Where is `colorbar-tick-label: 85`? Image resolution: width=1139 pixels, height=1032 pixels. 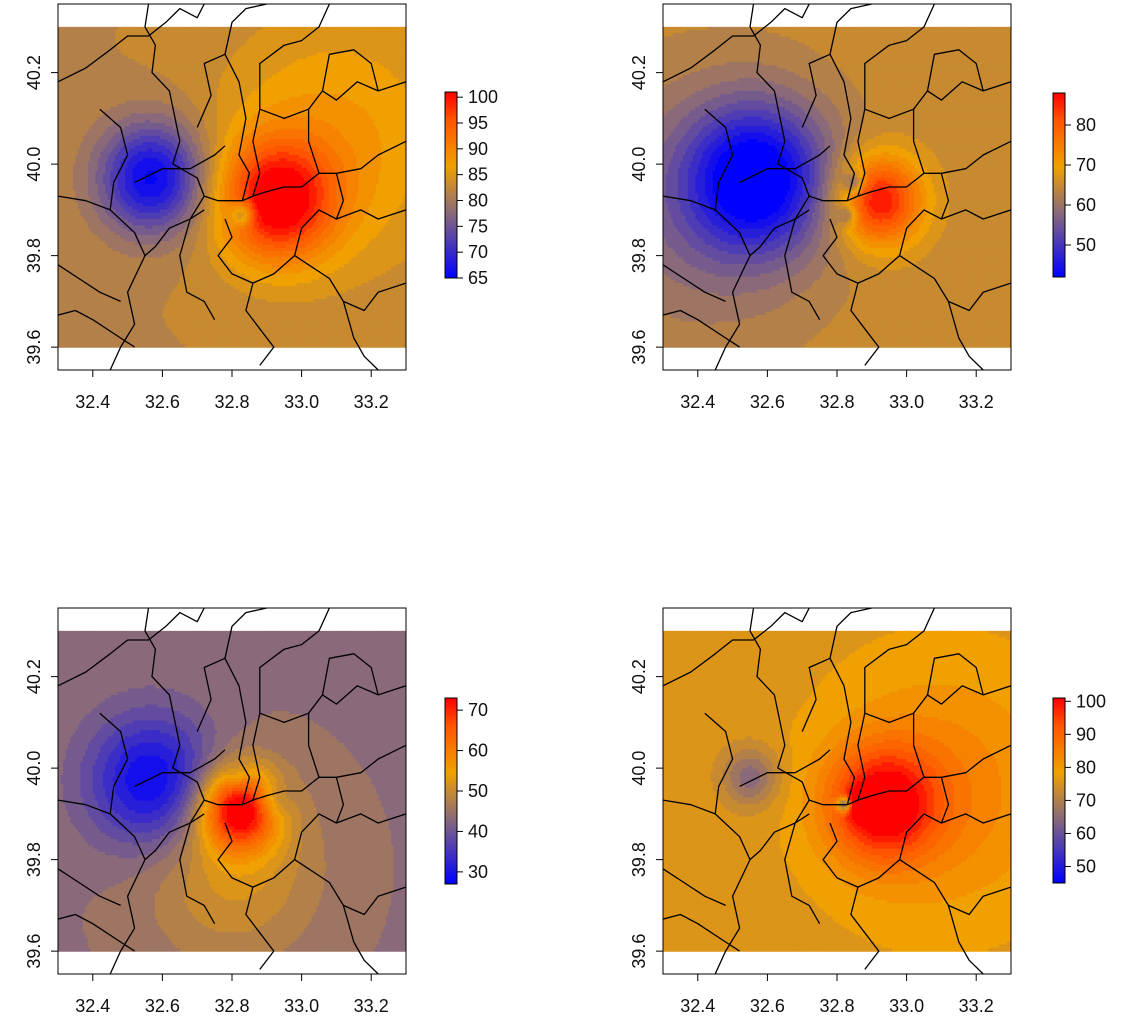 colorbar-tick-label: 85 is located at coordinates (478, 175).